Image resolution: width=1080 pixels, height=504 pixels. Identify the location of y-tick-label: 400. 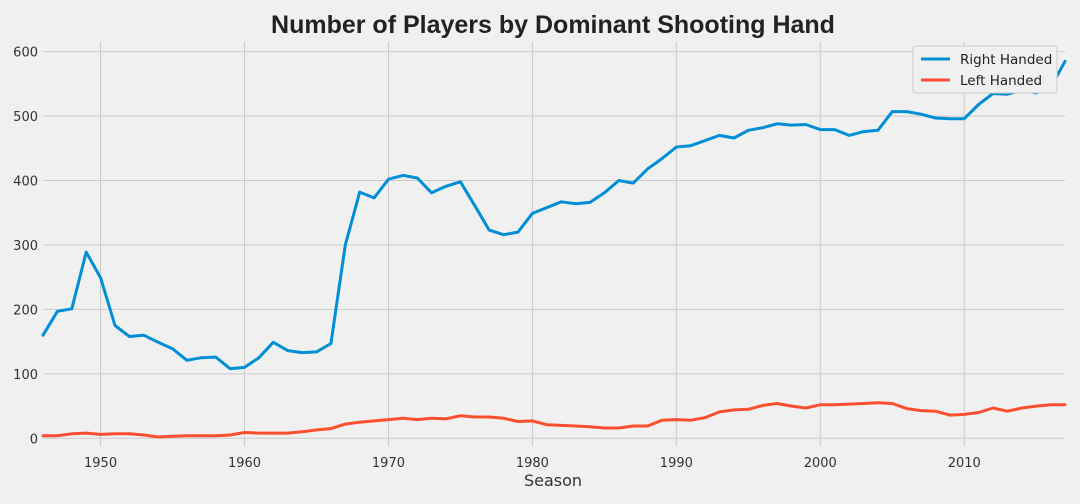
(25, 182).